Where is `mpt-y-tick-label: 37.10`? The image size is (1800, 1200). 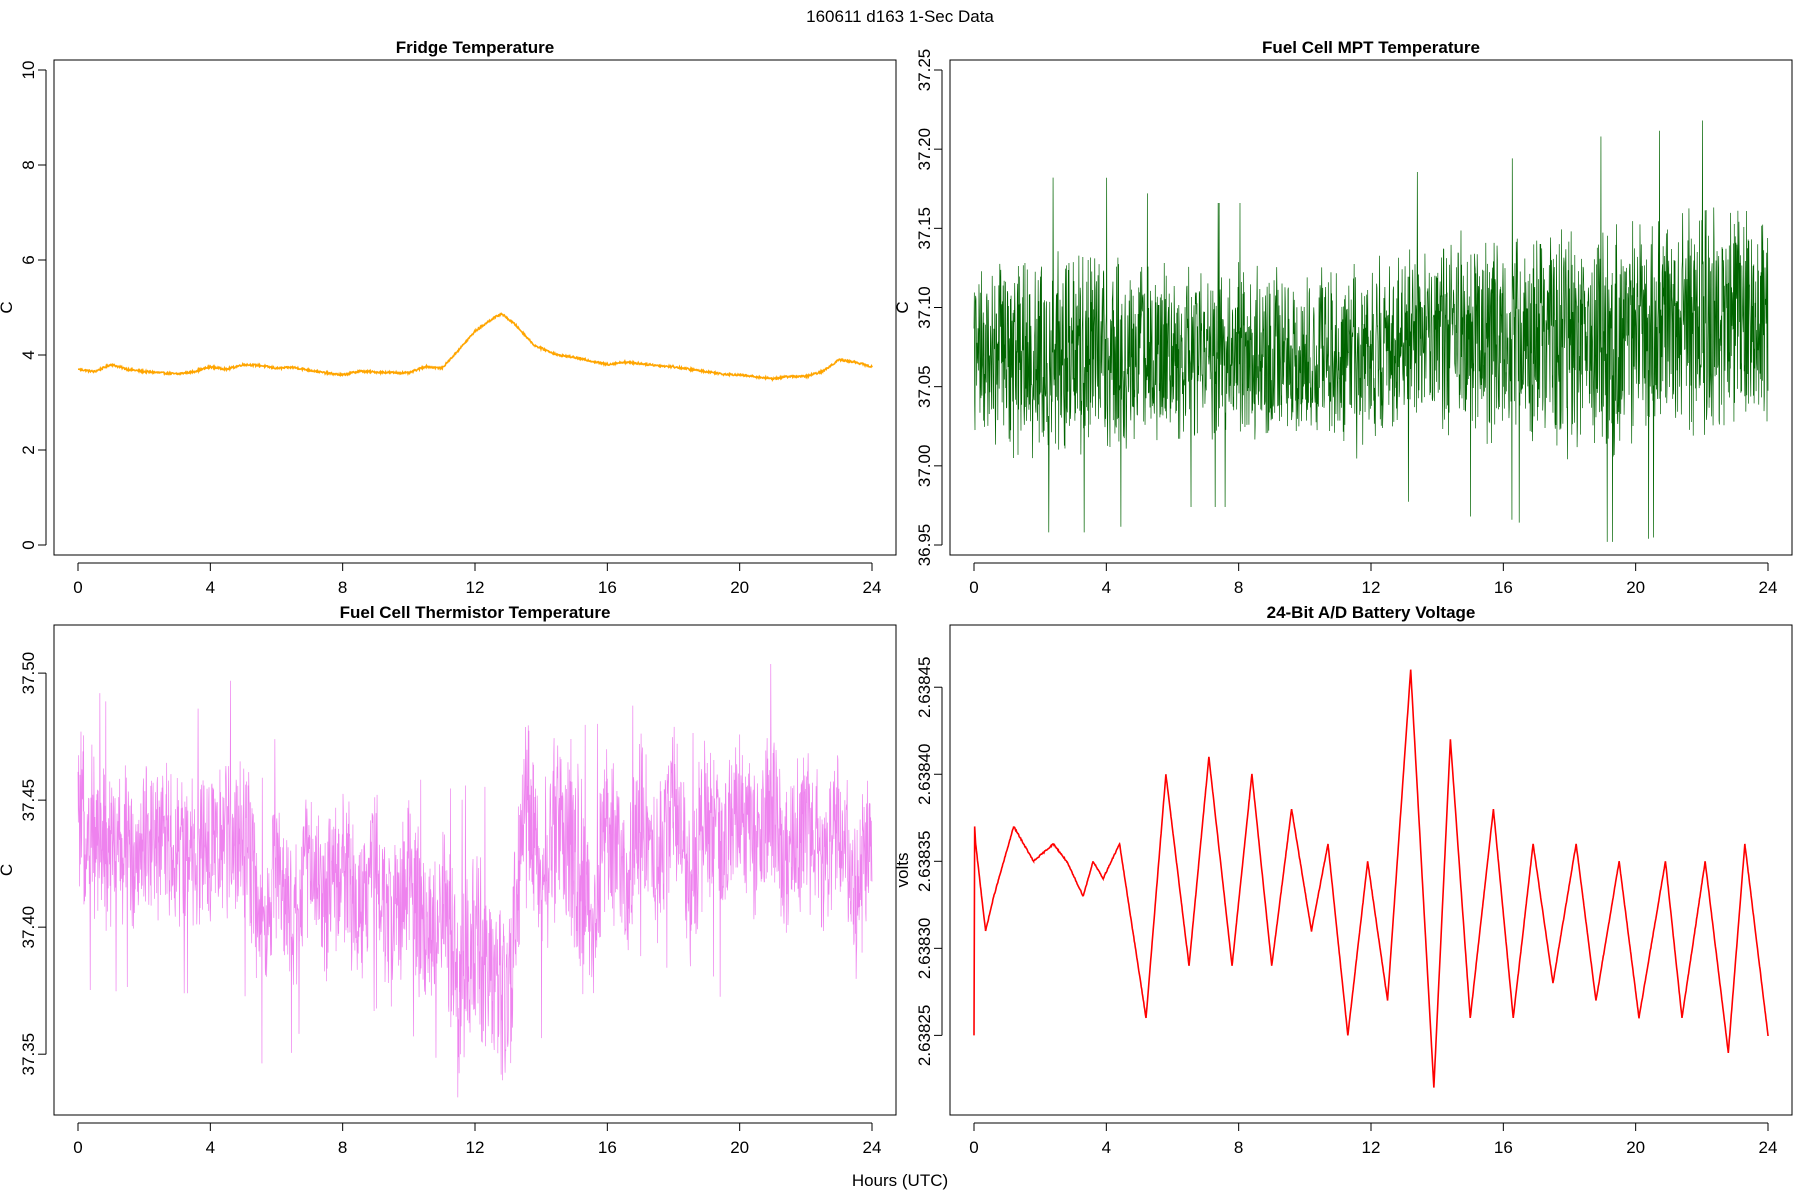
mpt-y-tick-label: 37.10 is located at coordinates (924, 307).